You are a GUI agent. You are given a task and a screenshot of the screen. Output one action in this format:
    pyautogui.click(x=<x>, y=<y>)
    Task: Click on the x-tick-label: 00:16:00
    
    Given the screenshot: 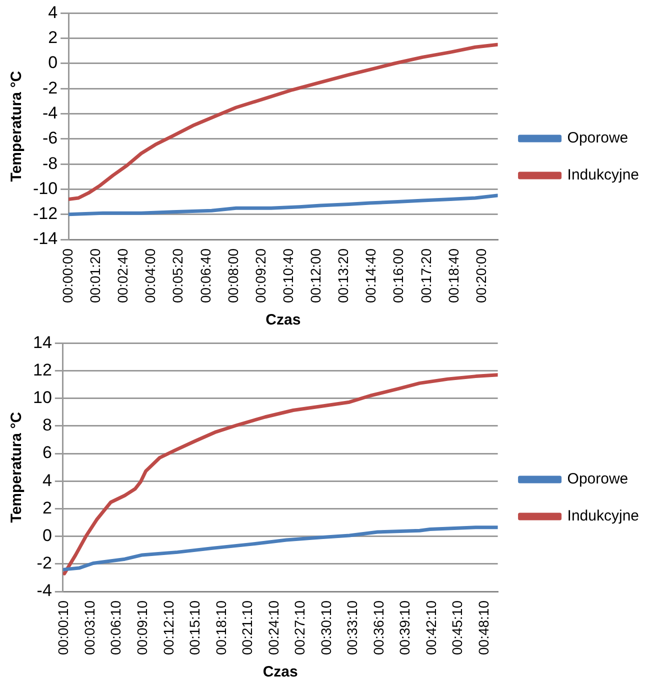 What is the action you would take?
    pyautogui.click(x=398, y=276)
    